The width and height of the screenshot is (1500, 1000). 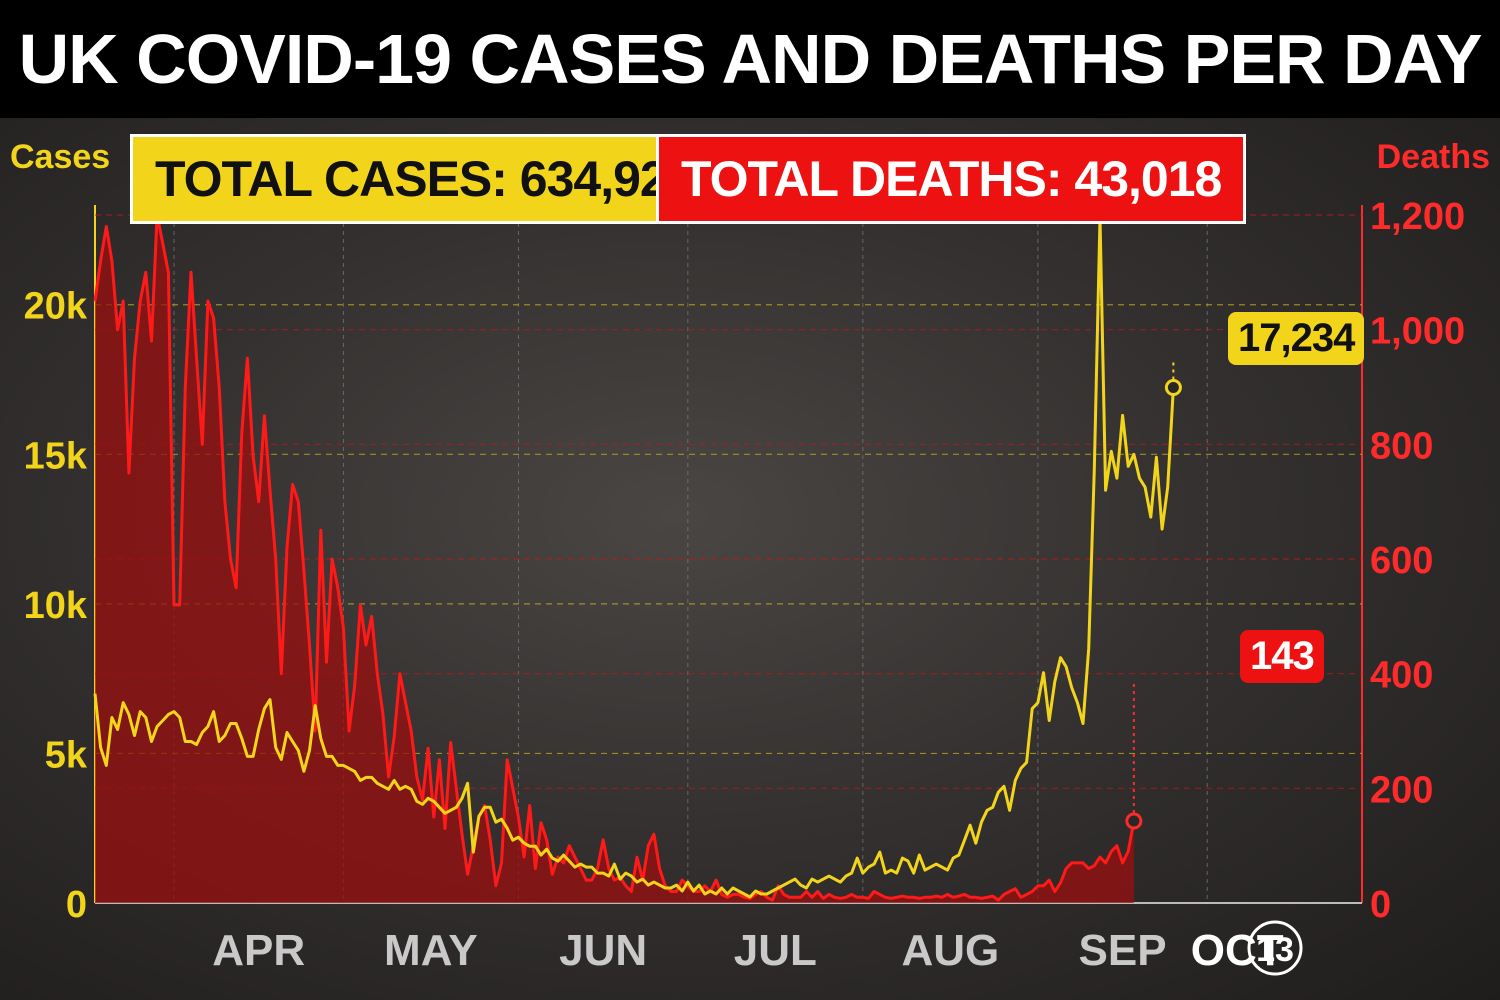 What do you see at coordinates (60, 157) in the screenshot?
I see `left-axis-title: Cases` at bounding box center [60, 157].